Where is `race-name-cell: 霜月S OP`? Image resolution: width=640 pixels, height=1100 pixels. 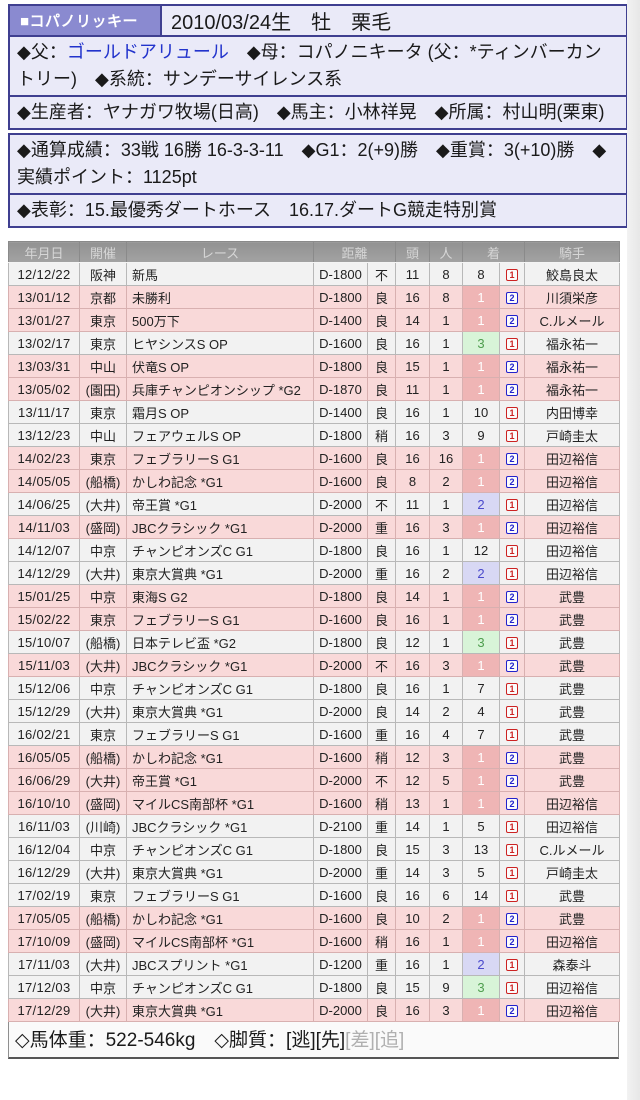
race-name-cell: 霜月S OP is located at coordinates (220, 412).